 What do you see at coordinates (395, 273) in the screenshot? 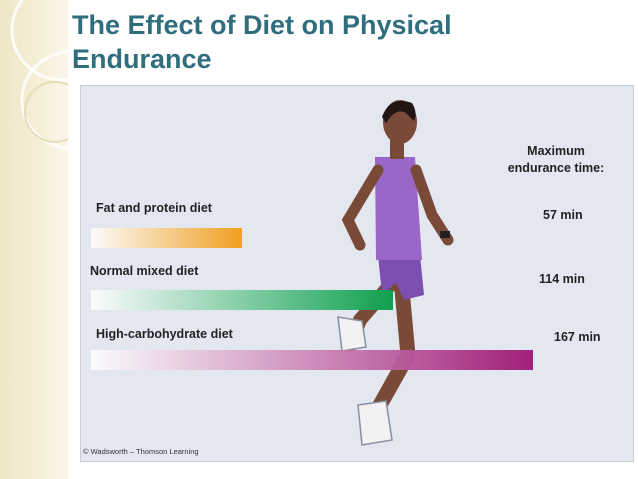
I see `runner-illustration` at bounding box center [395, 273].